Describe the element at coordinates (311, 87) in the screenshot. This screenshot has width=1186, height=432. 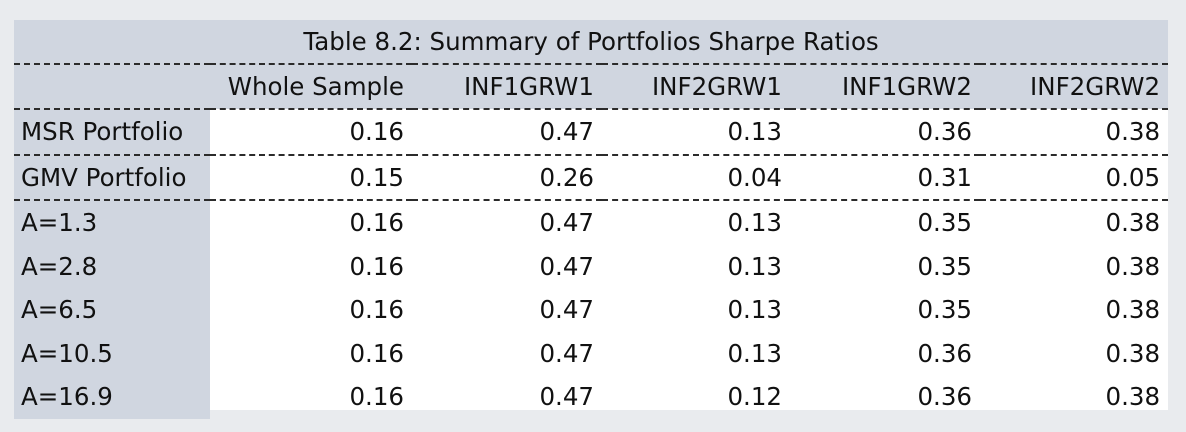
I see `column-header-whole-sample: Whole Sample` at that location.